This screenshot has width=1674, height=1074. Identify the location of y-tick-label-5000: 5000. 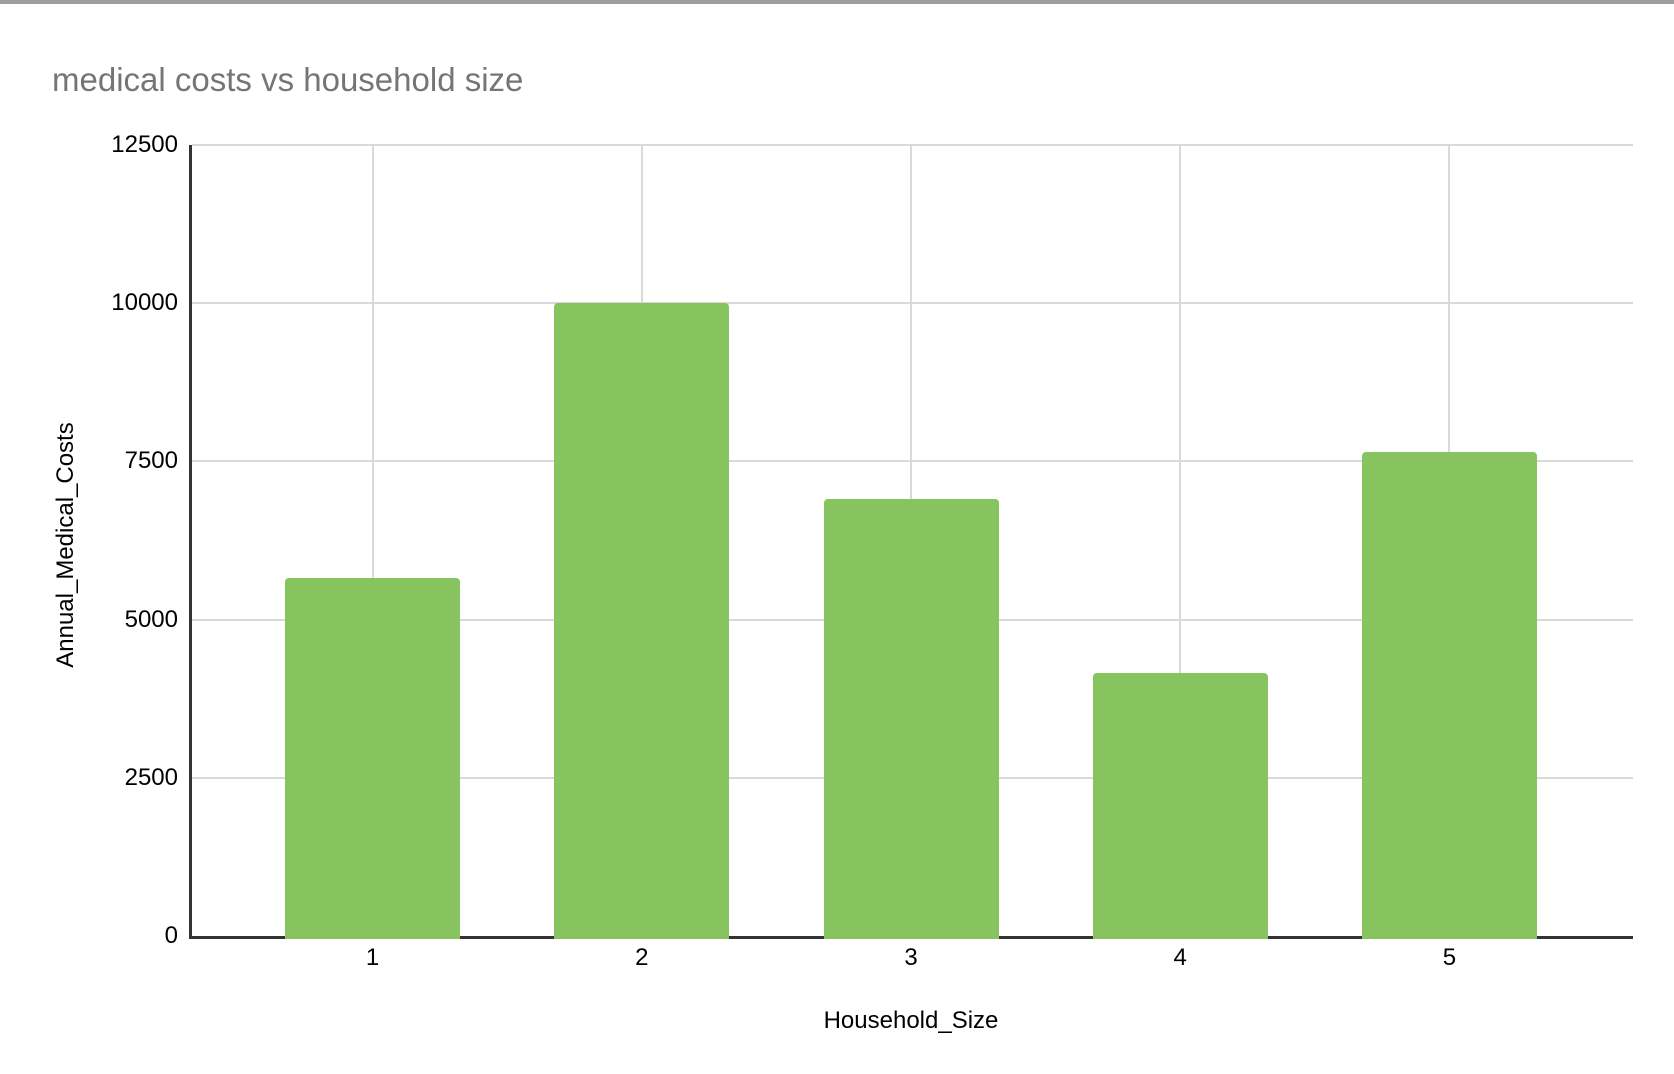
(151, 619).